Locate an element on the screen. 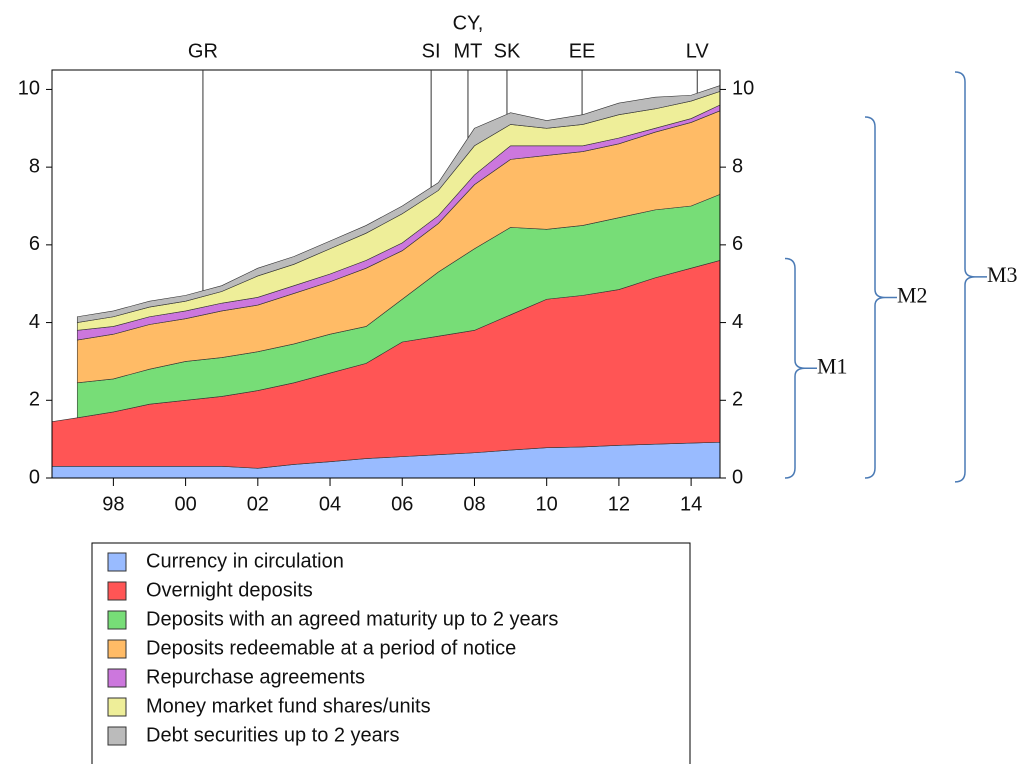 This screenshot has height=764, width=1032. y-tick-label: 6 is located at coordinates (34, 244).